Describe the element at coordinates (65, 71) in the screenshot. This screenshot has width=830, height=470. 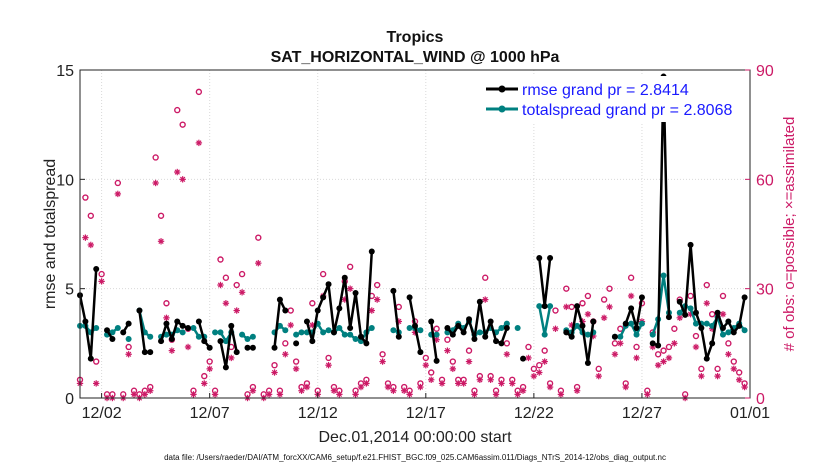
I see `y-tick-label: 15` at that location.